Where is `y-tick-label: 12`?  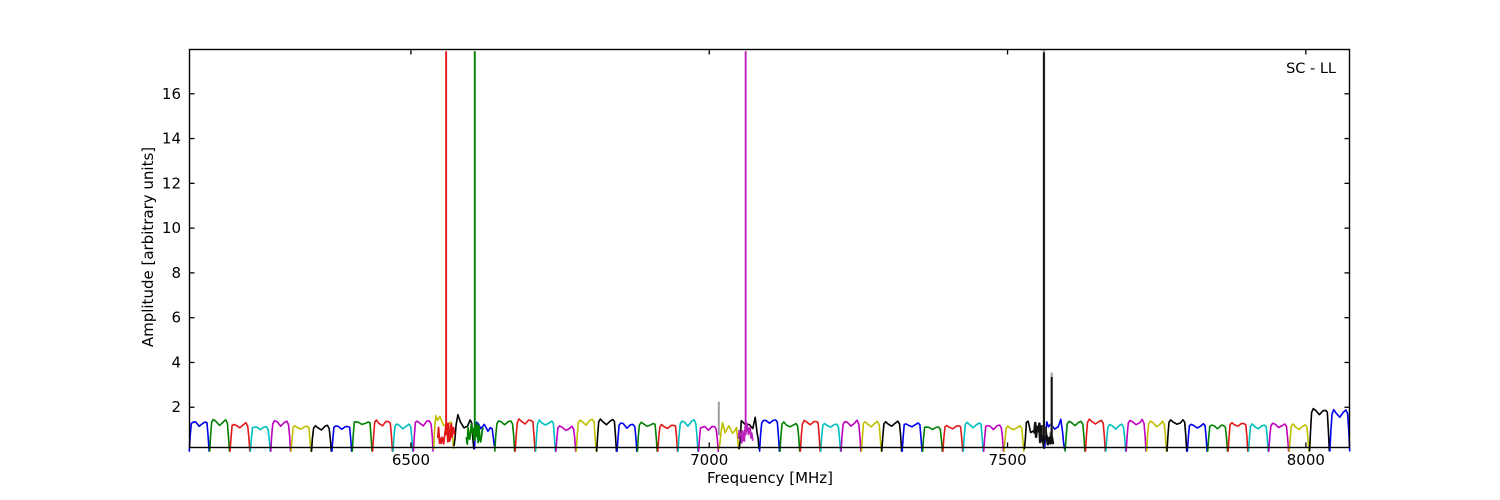 y-tick-label: 12 is located at coordinates (171, 183).